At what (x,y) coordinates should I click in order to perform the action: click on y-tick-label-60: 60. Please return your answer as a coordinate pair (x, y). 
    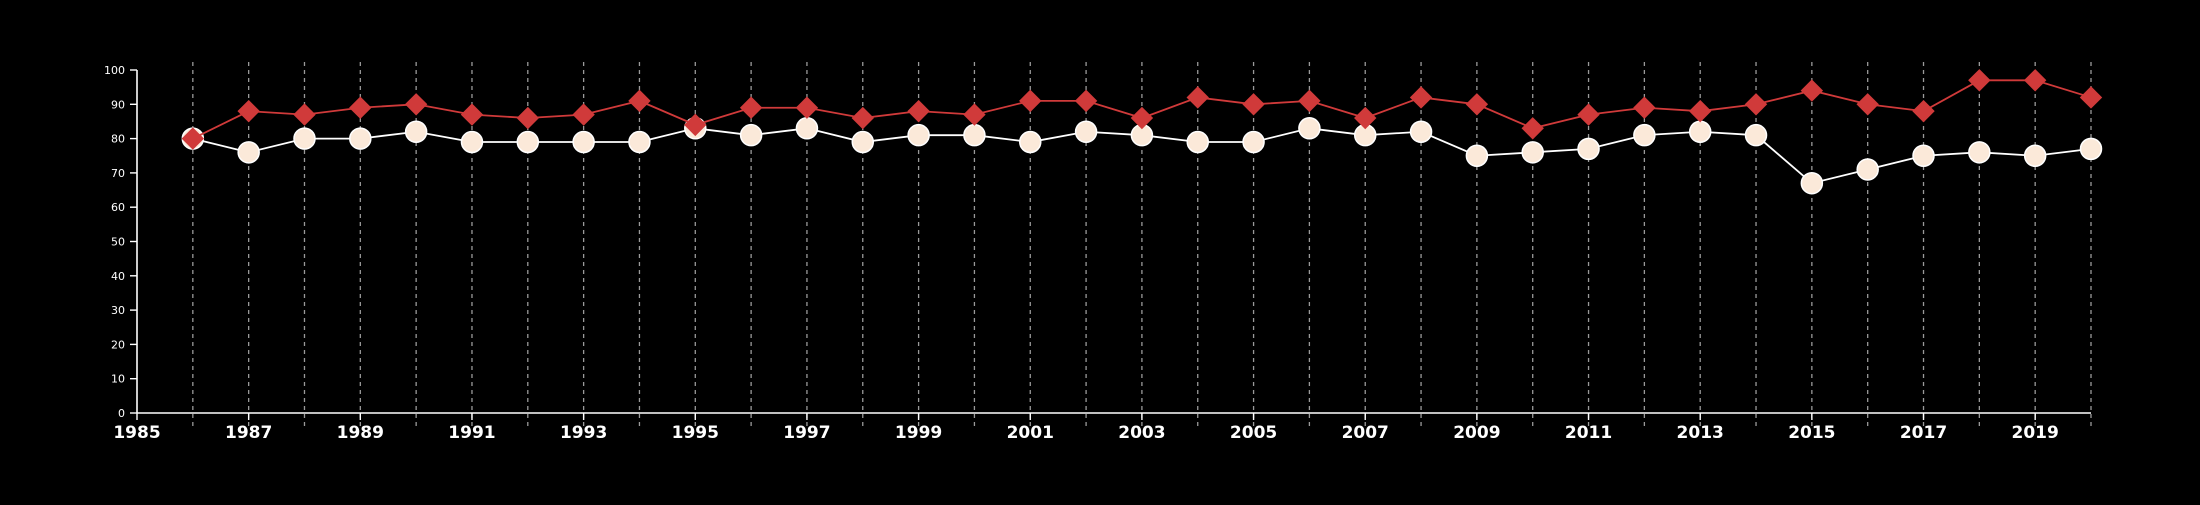
    Looking at the image, I should click on (118, 207).